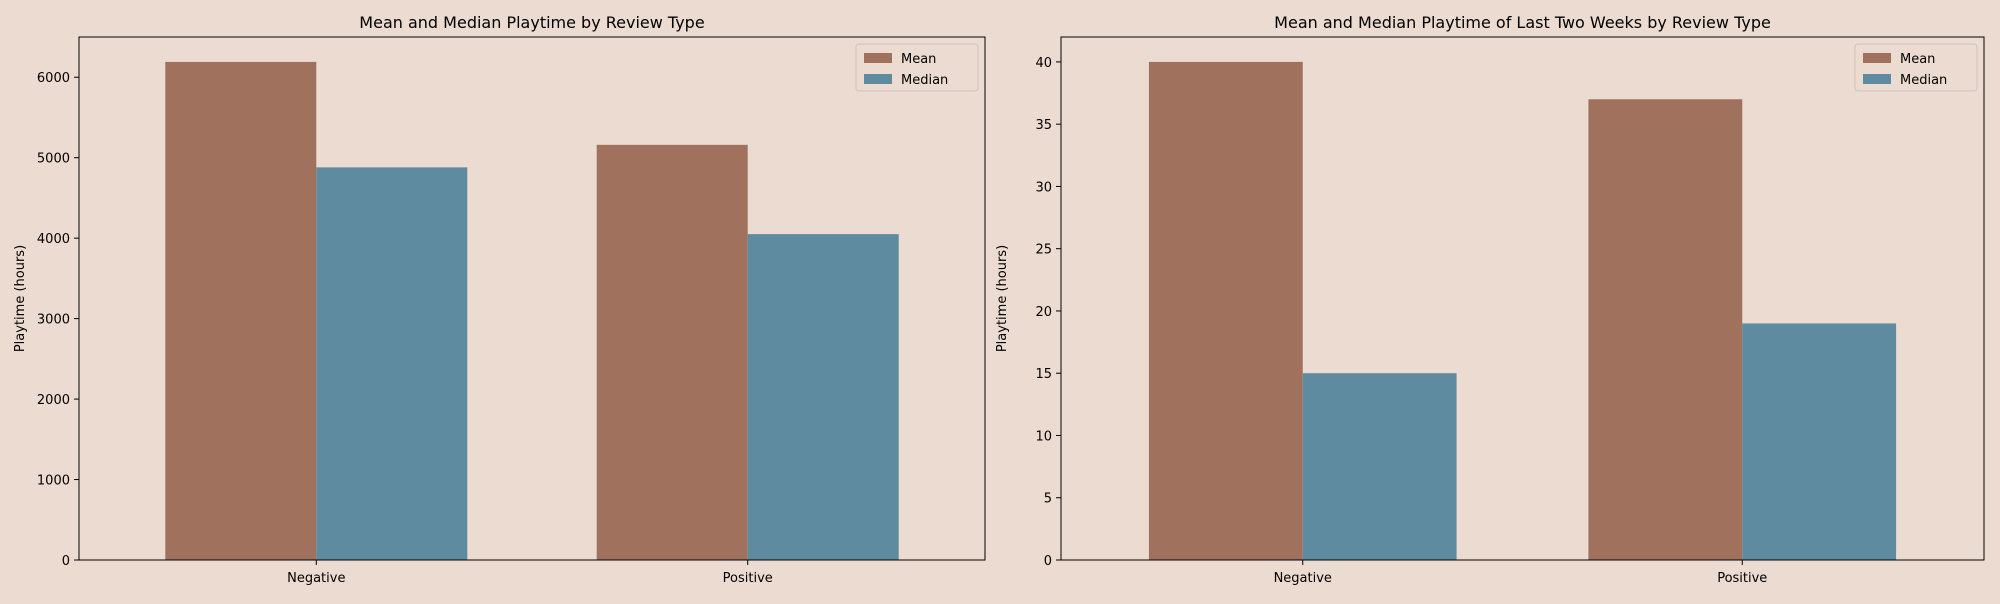 This screenshot has height=604, width=2000. Describe the element at coordinates (1043, 312) in the screenshot. I see `y-tick-label: 20` at that location.